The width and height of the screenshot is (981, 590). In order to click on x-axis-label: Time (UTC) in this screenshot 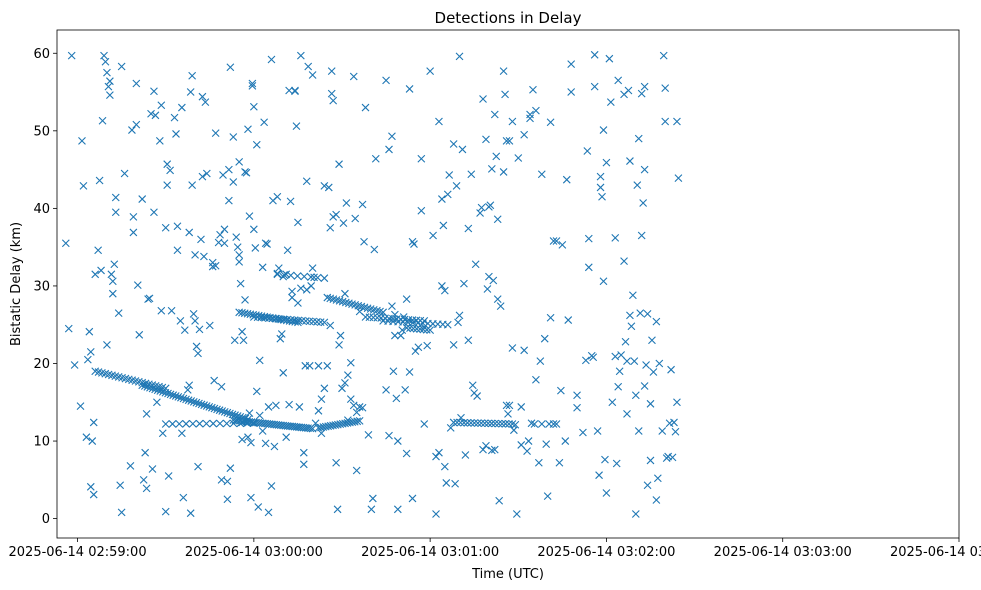, I will do `click(507, 574)`.